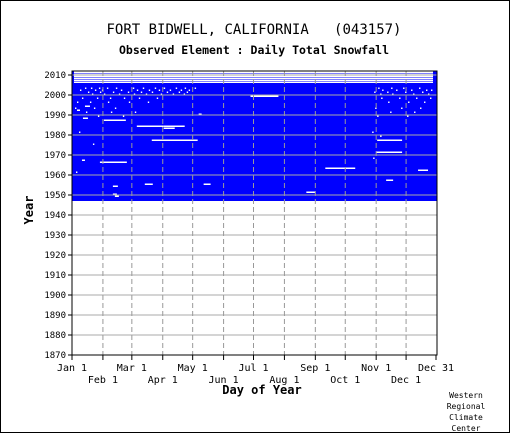 This screenshot has height=434, width=510. What do you see at coordinates (55, 296) in the screenshot?
I see `y-tick-label: 1900` at bounding box center [55, 296].